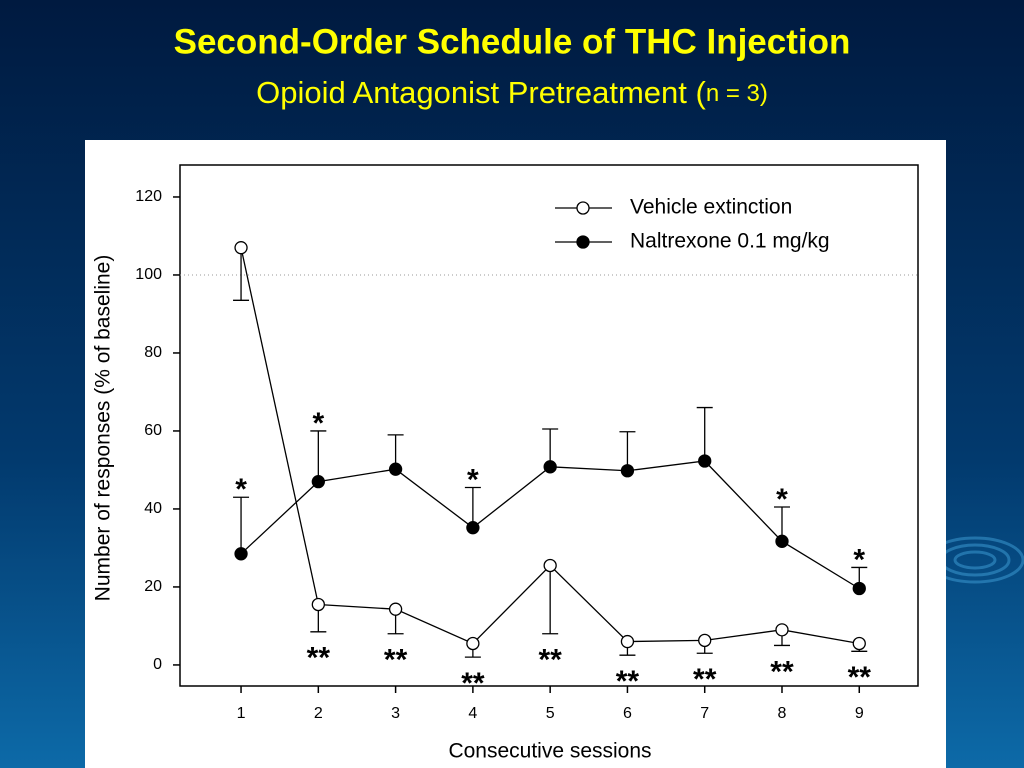 The height and width of the screenshot is (768, 1024). What do you see at coordinates (153, 352) in the screenshot?
I see `y-tick-label: 80` at bounding box center [153, 352].